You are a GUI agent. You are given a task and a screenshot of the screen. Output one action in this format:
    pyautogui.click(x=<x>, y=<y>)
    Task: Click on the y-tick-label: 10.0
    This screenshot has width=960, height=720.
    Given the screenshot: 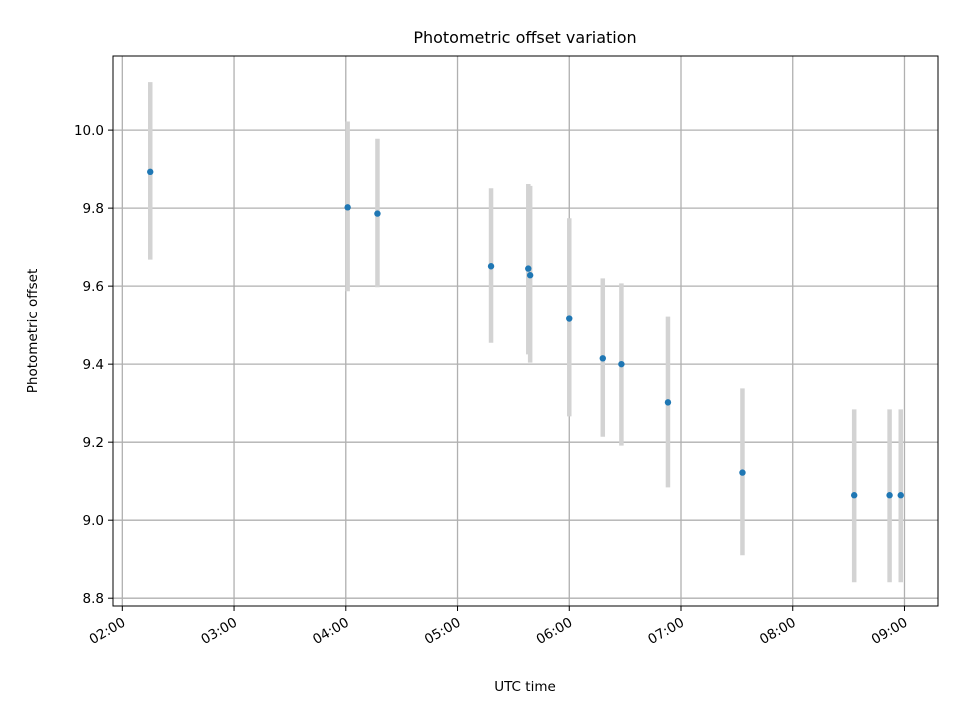 What is the action you would take?
    pyautogui.click(x=89, y=131)
    